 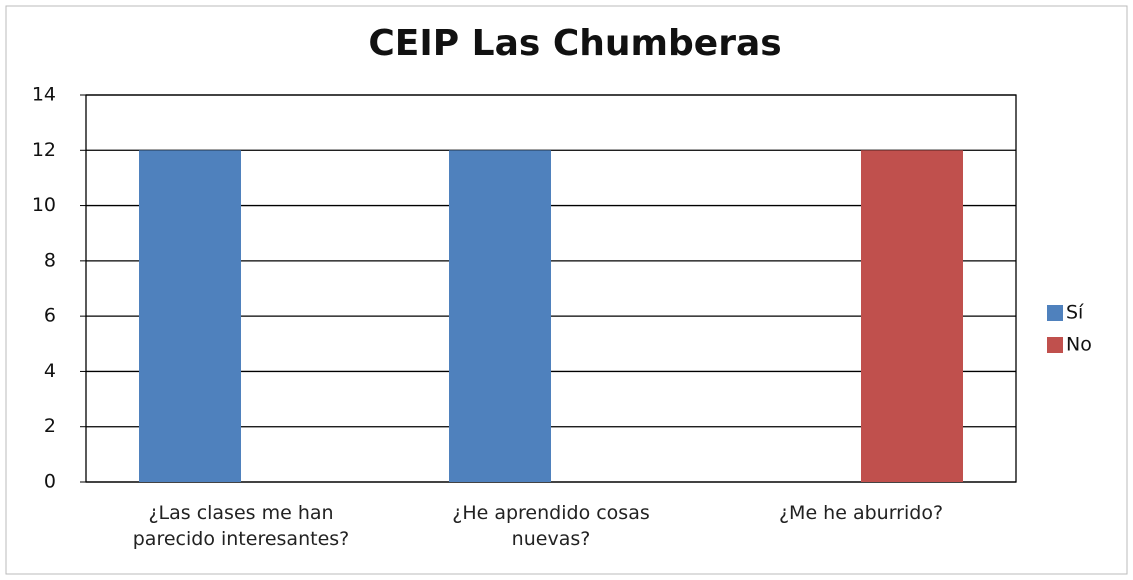 I want to click on y-tick-label: 8, so click(x=50, y=260).